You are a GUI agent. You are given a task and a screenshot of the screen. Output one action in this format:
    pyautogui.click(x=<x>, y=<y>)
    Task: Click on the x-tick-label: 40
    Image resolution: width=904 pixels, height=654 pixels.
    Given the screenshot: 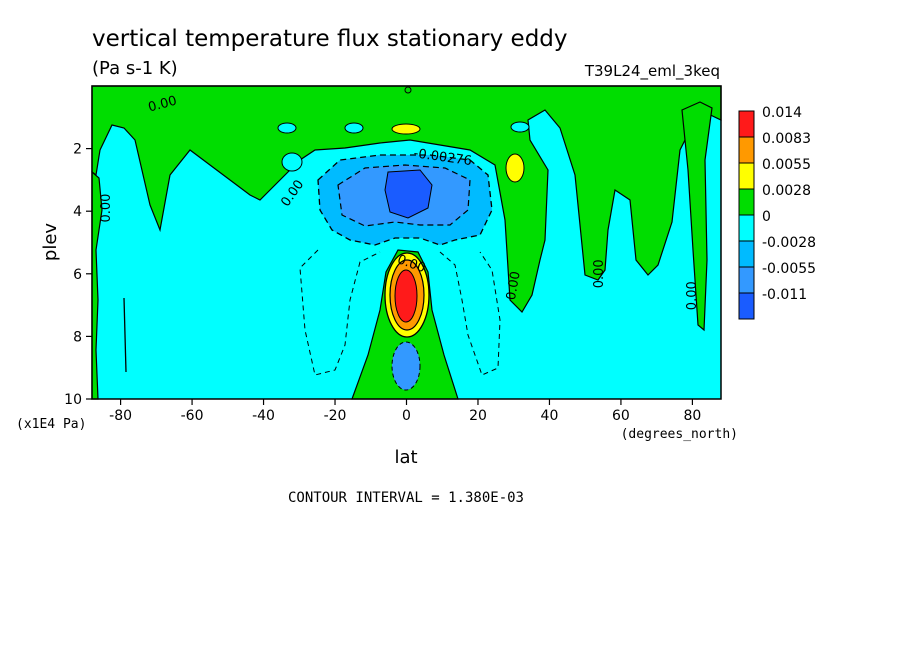 What is the action you would take?
    pyautogui.click(x=550, y=416)
    